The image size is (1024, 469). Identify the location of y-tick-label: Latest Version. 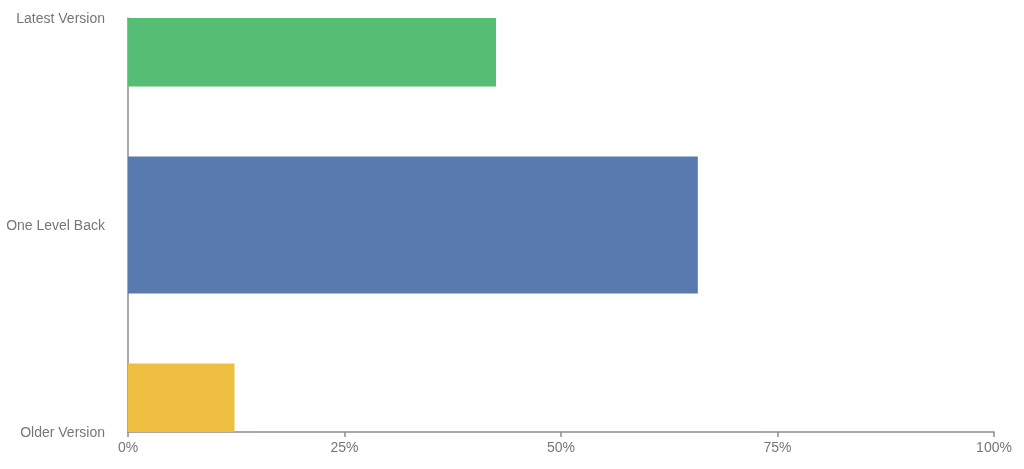
(60, 18).